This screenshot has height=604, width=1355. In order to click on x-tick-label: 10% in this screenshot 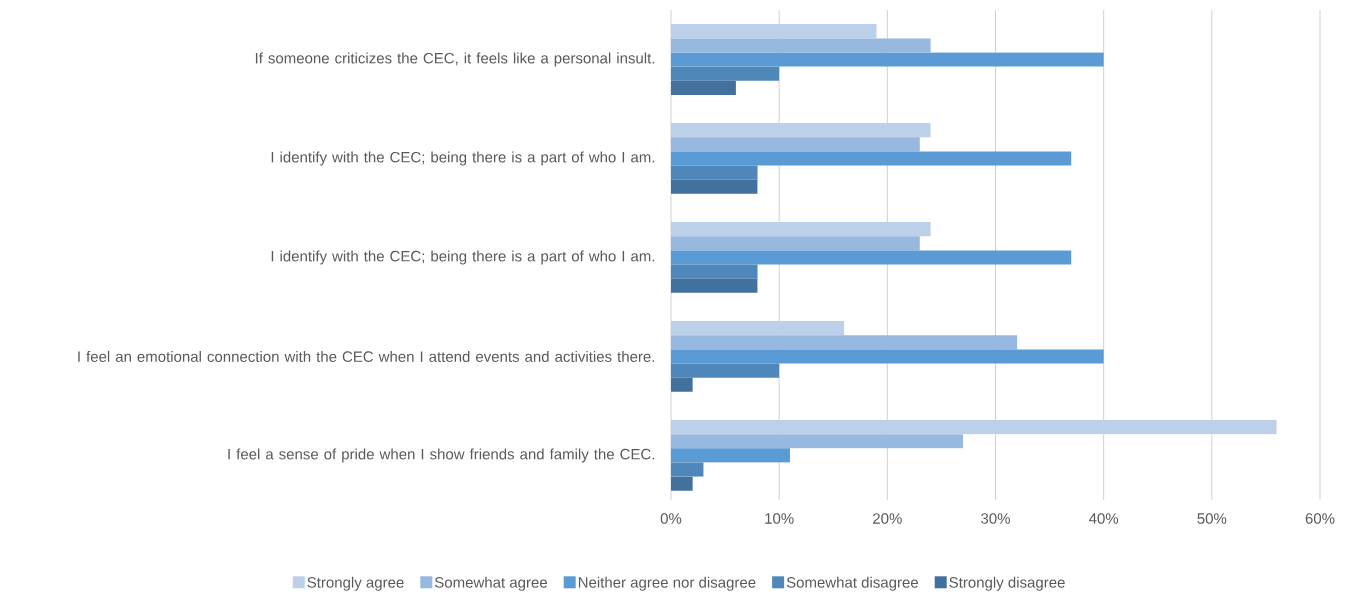, I will do `click(779, 518)`.